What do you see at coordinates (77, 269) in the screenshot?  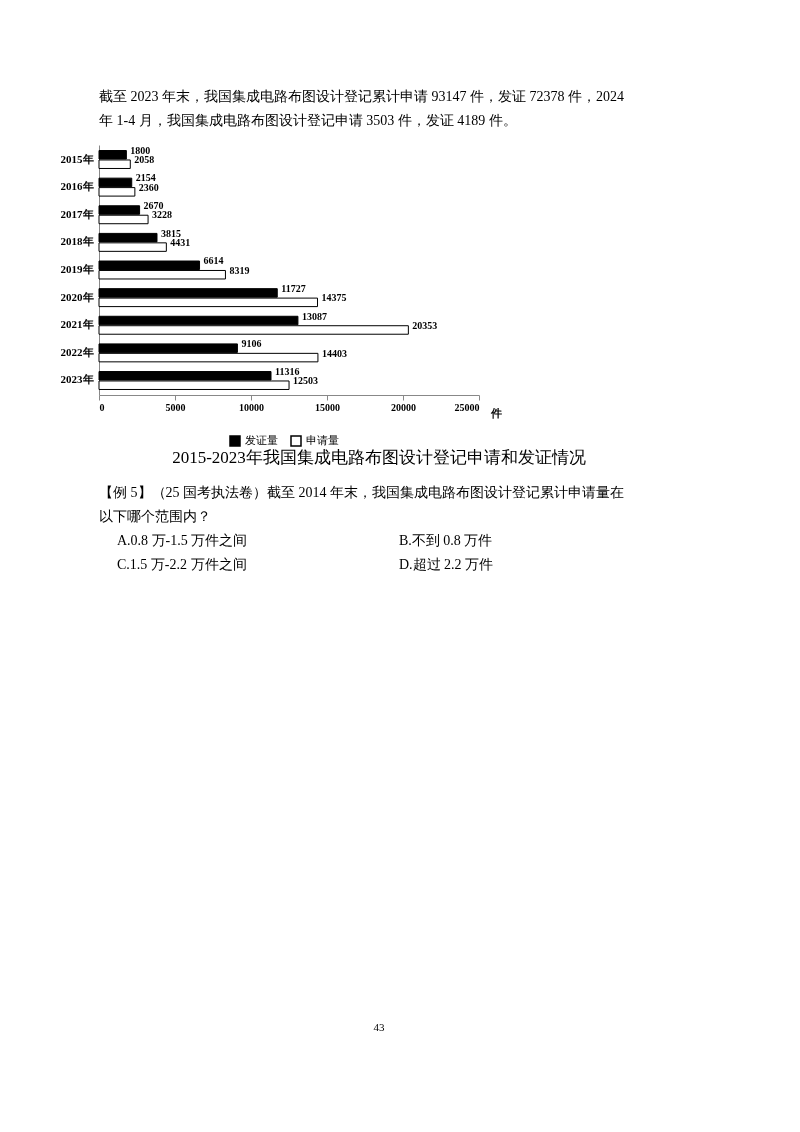 I see `y-tick-label: 2019年` at bounding box center [77, 269].